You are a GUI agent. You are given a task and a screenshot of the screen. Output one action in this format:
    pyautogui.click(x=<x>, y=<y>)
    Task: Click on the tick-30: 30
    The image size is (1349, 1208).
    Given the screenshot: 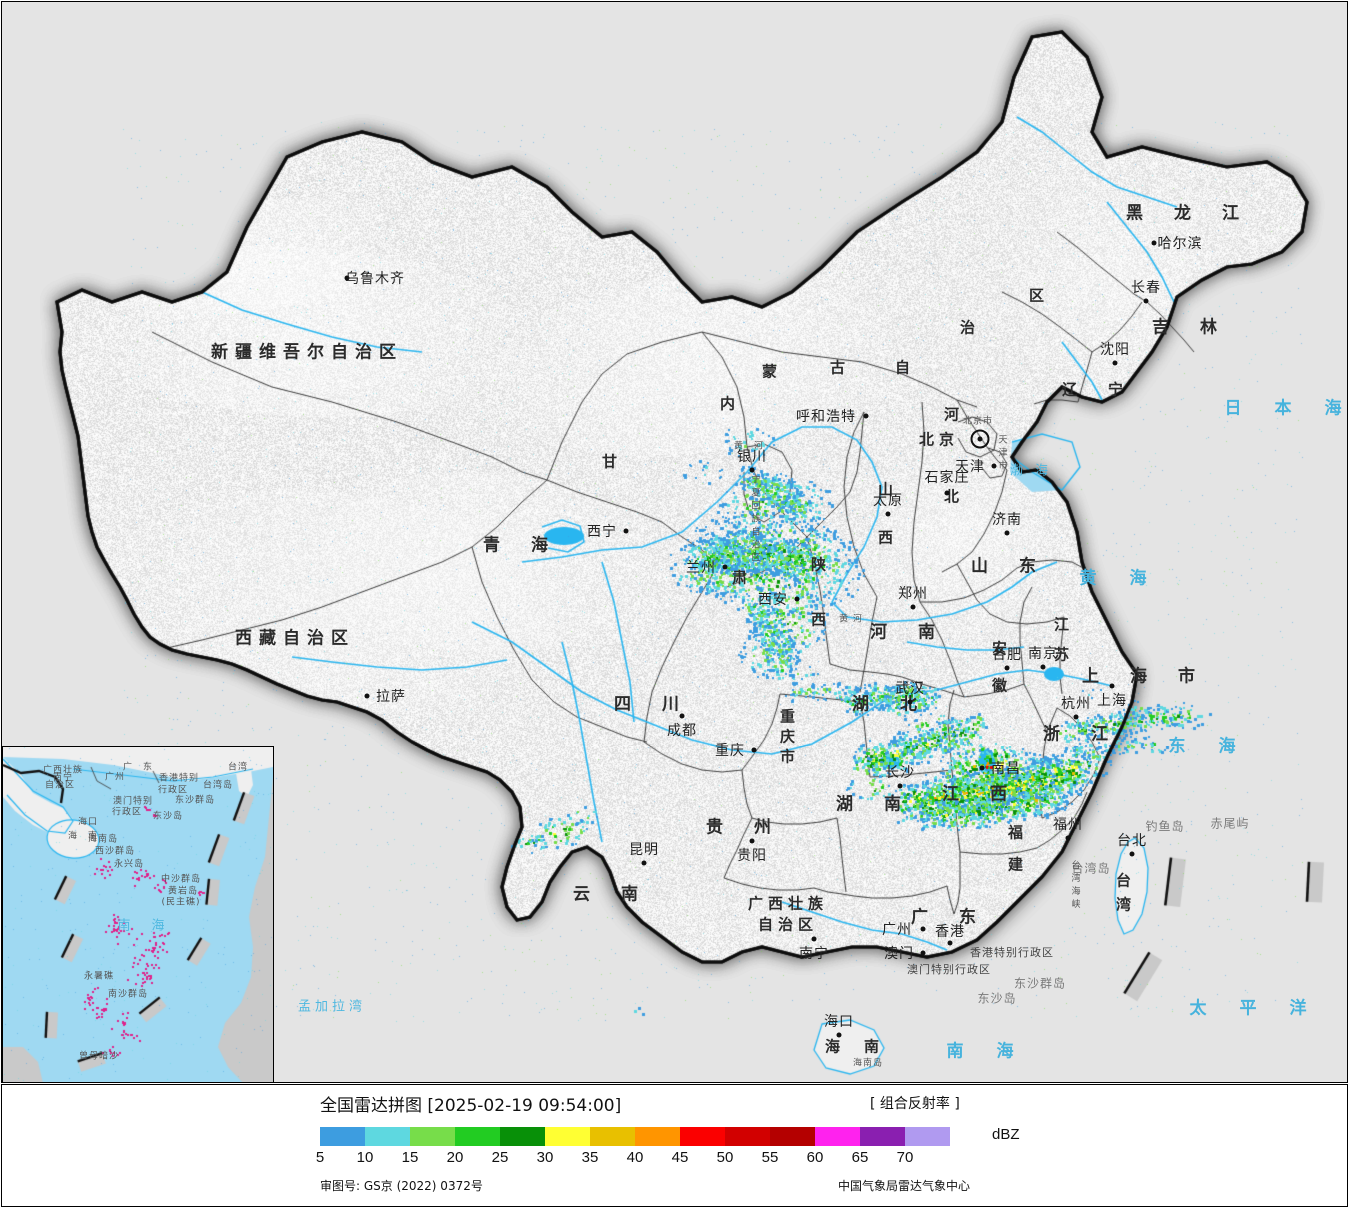 What is the action you would take?
    pyautogui.click(x=545, y=1157)
    